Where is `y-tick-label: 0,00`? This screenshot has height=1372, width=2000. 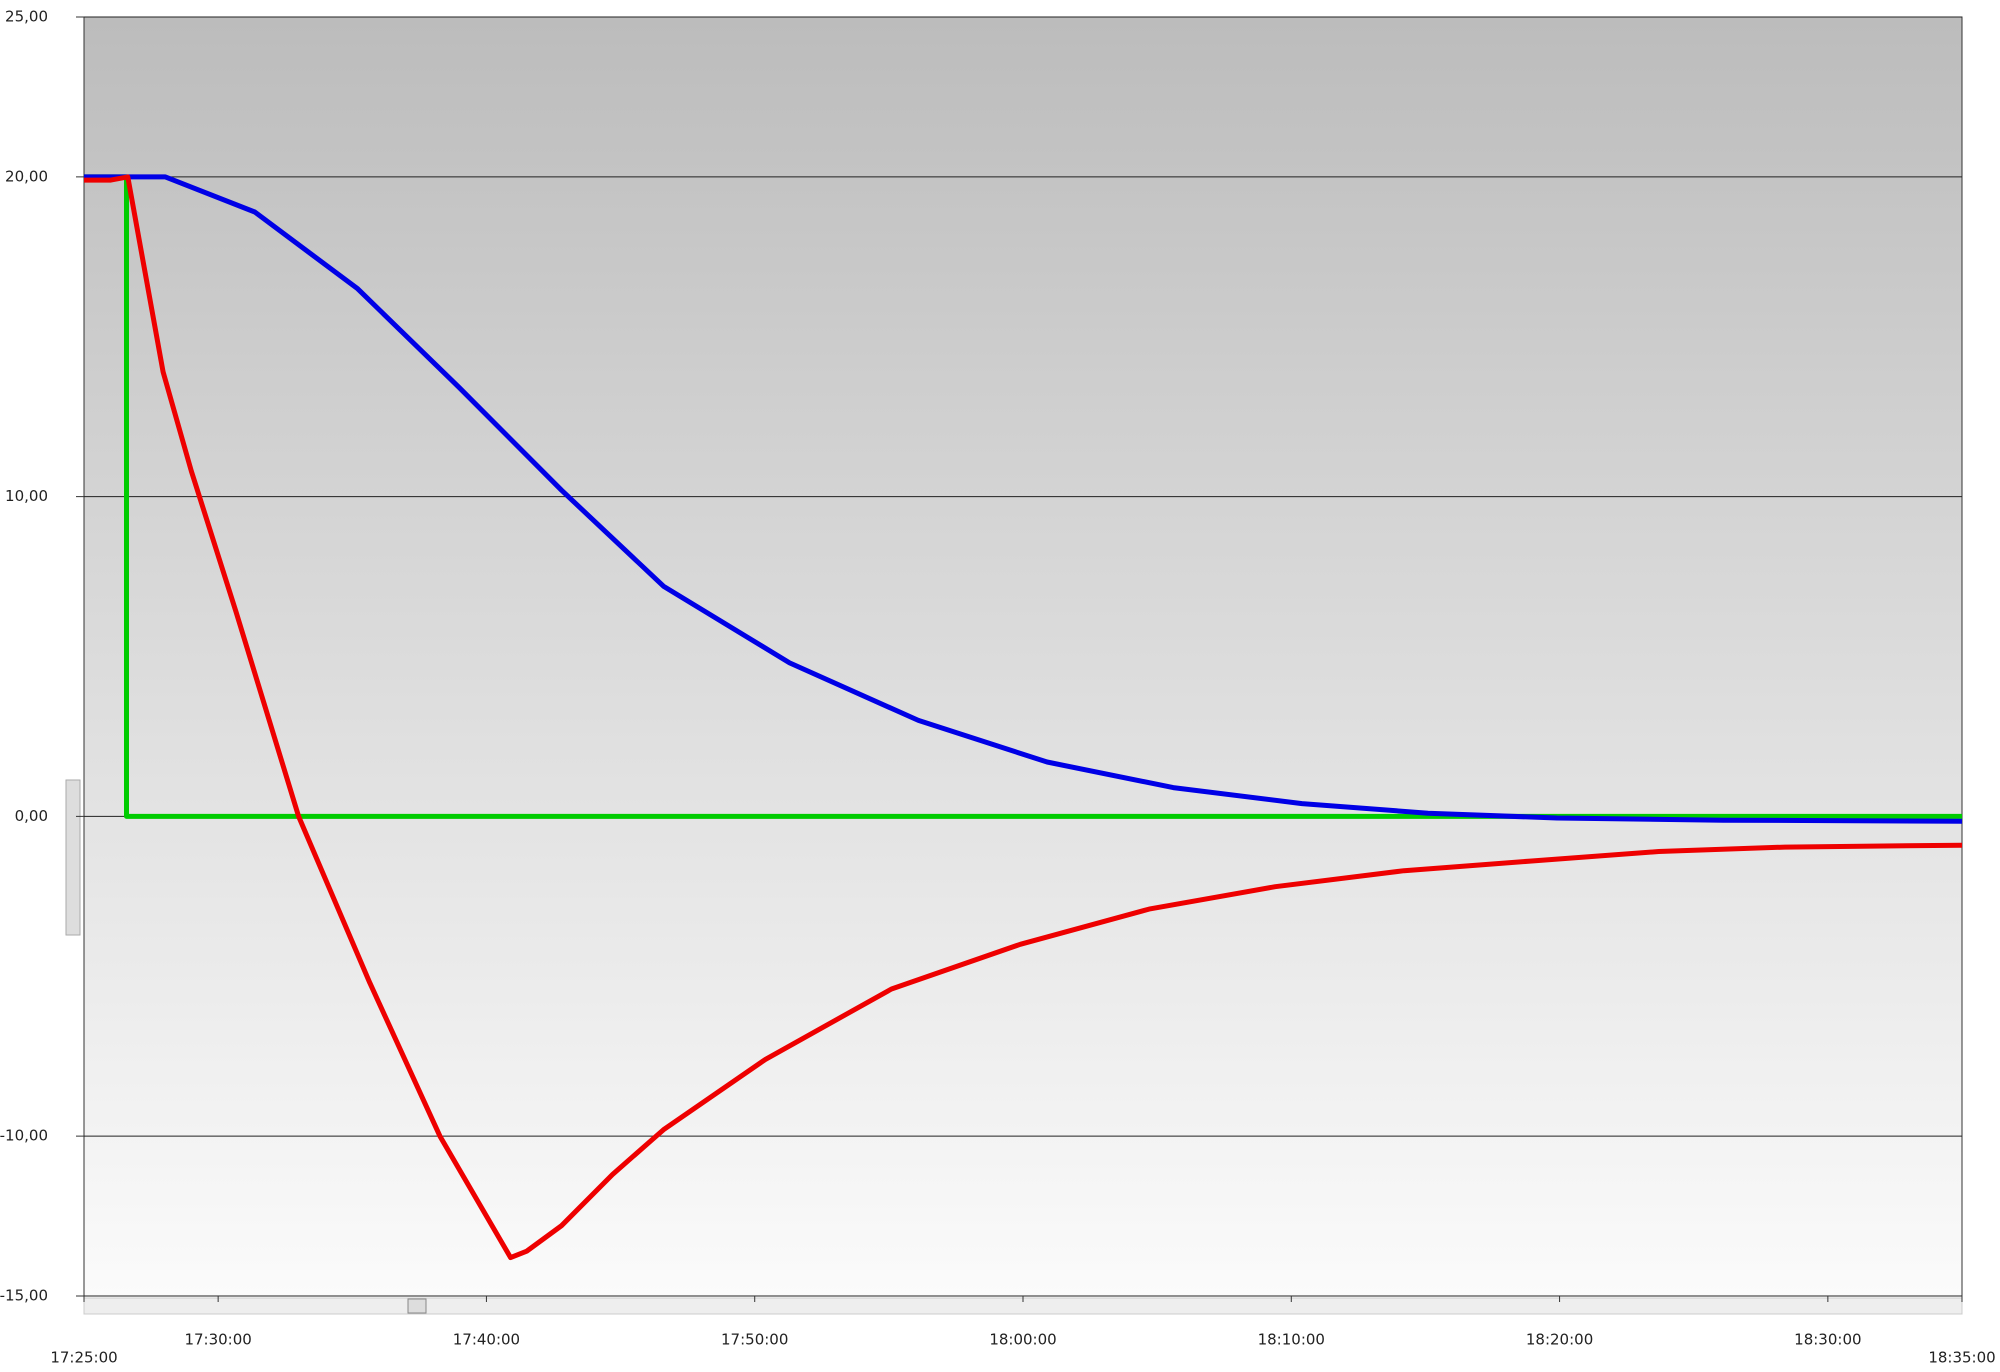
y-tick-label: 0,00 is located at coordinates (31, 816).